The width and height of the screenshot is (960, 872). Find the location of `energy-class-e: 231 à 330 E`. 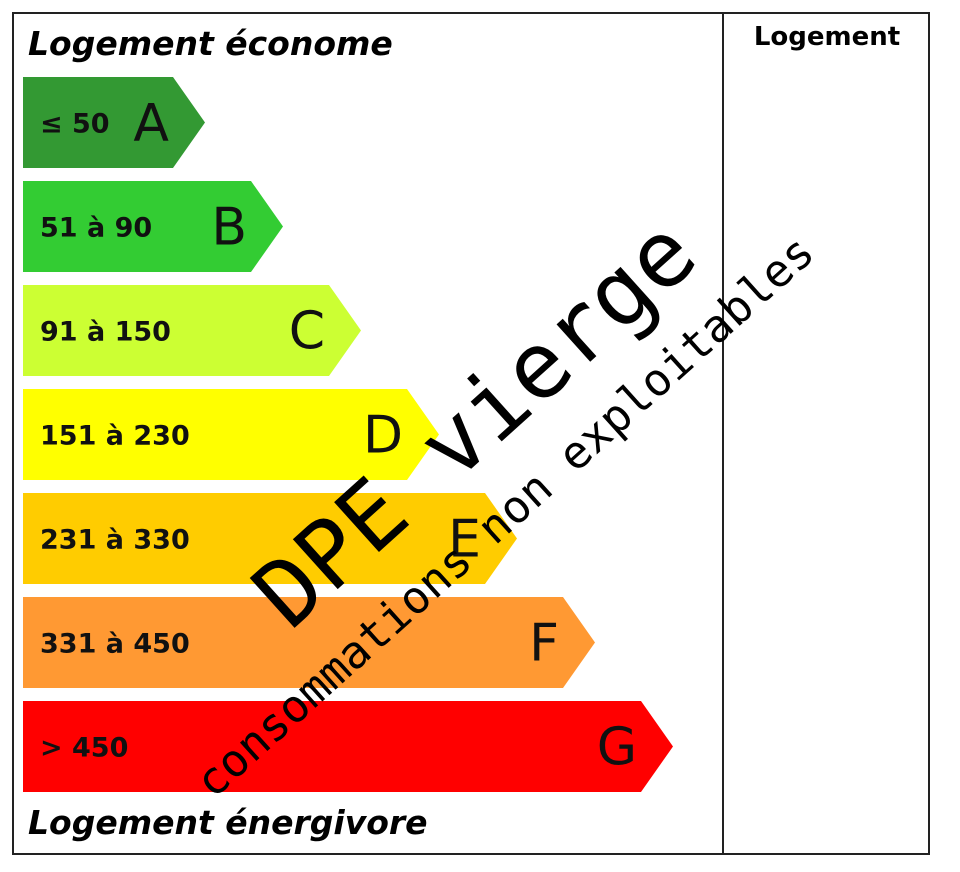

energy-class-e: 231 à 330 E is located at coordinates (270, 538).